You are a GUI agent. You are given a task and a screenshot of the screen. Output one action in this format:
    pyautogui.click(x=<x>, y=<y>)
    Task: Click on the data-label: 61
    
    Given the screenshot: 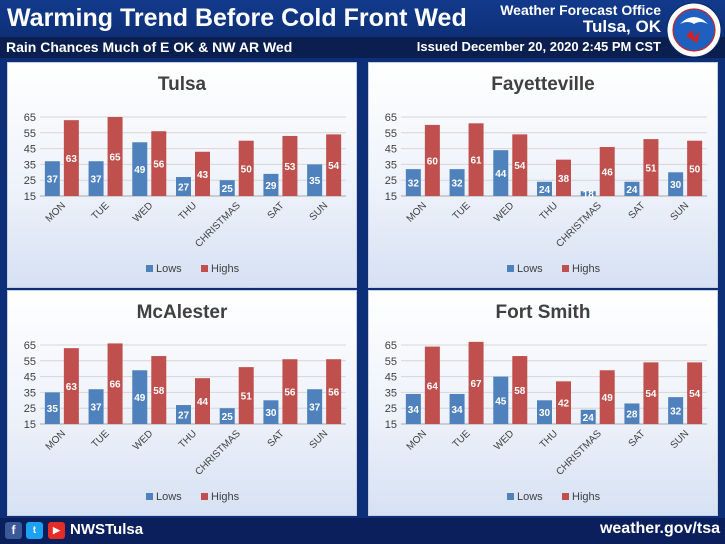 What is the action you would take?
    pyautogui.click(x=477, y=161)
    